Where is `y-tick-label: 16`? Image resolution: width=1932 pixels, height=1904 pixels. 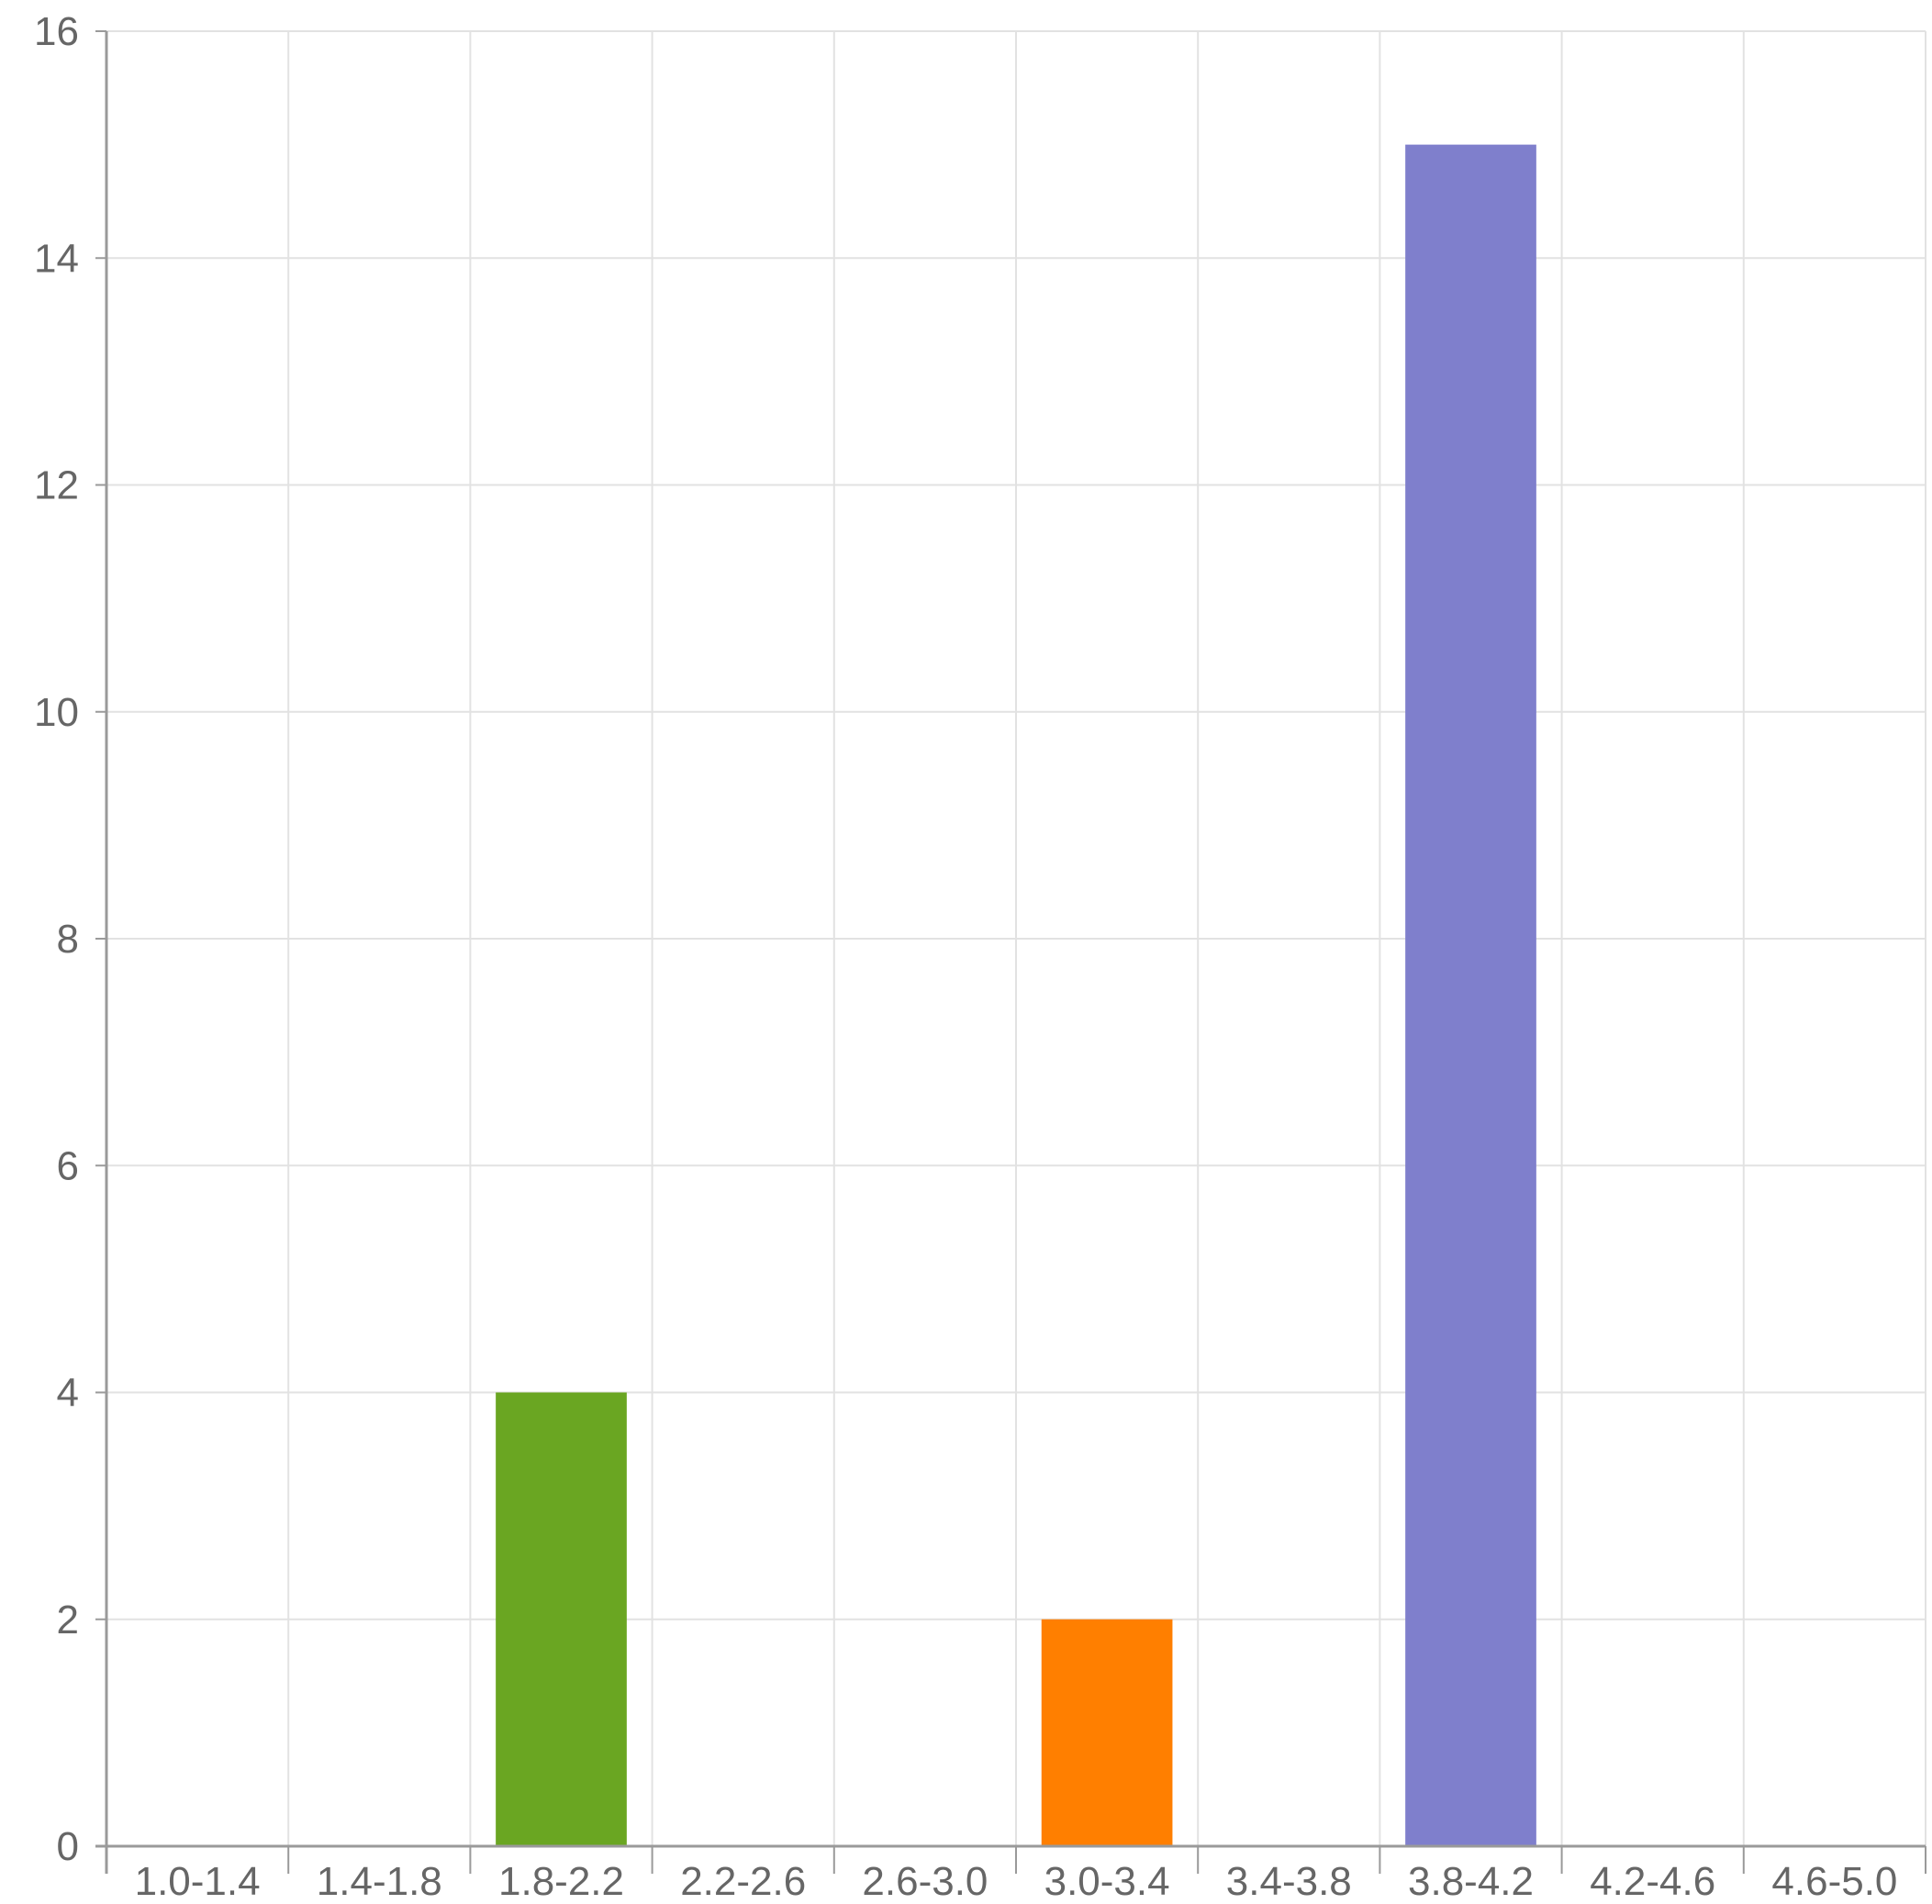 y-tick-label: 16 is located at coordinates (56, 31).